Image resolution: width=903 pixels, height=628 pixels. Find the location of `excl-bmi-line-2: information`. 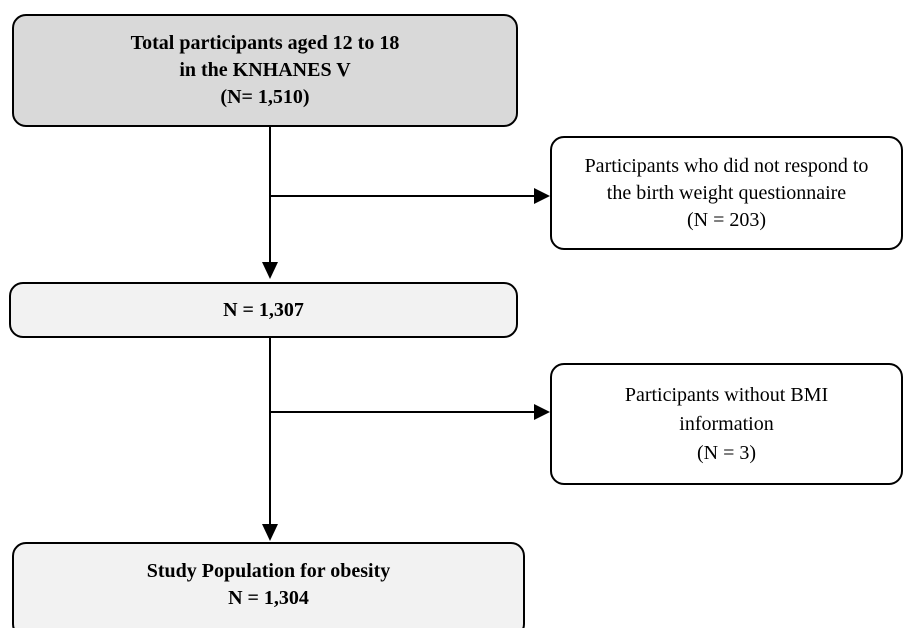

excl-bmi-line-2: information is located at coordinates (726, 423).